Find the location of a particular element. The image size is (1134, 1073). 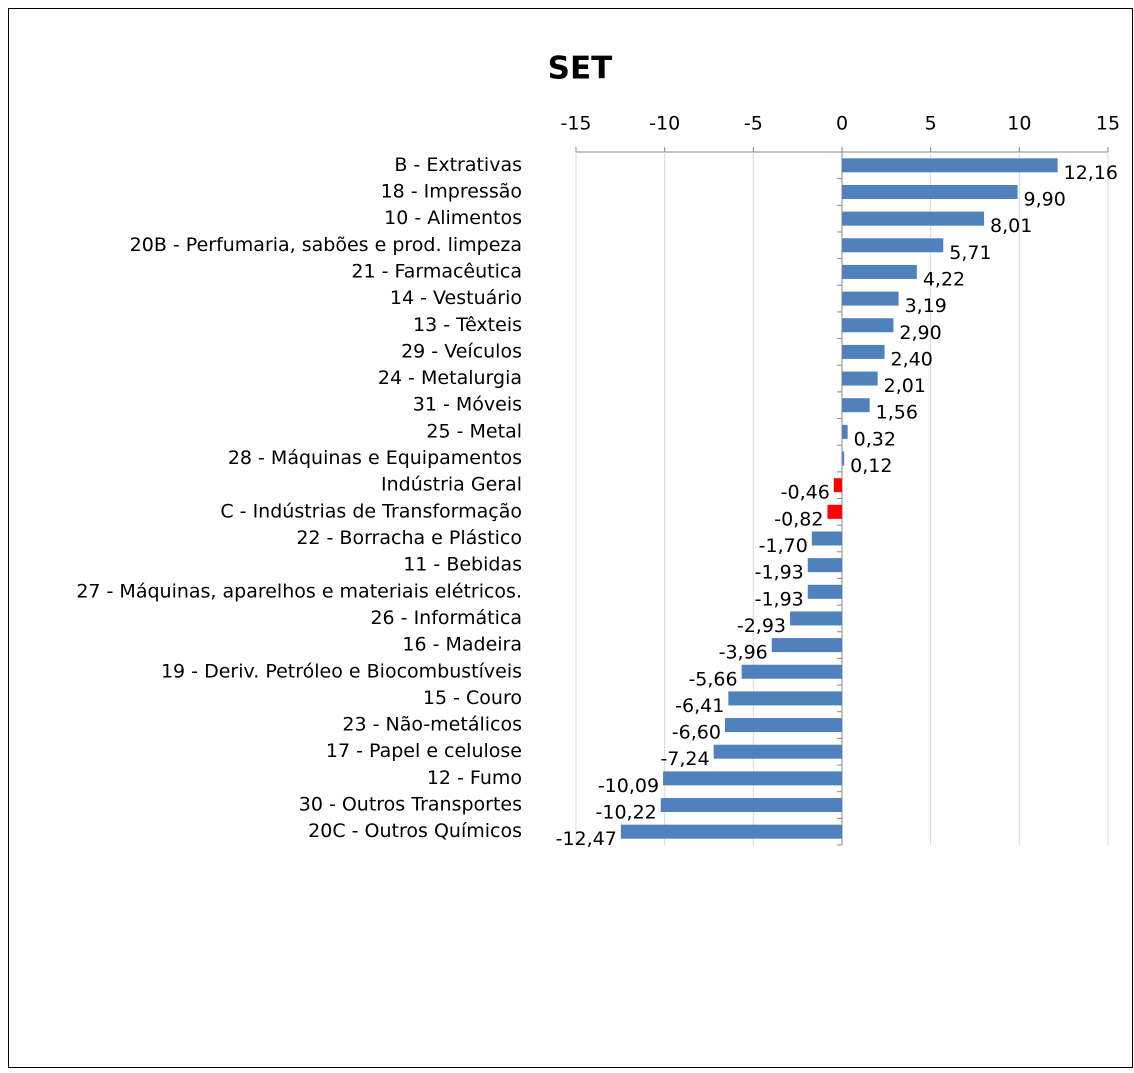

y-tick-label: 29 - Veículos is located at coordinates (461, 351).